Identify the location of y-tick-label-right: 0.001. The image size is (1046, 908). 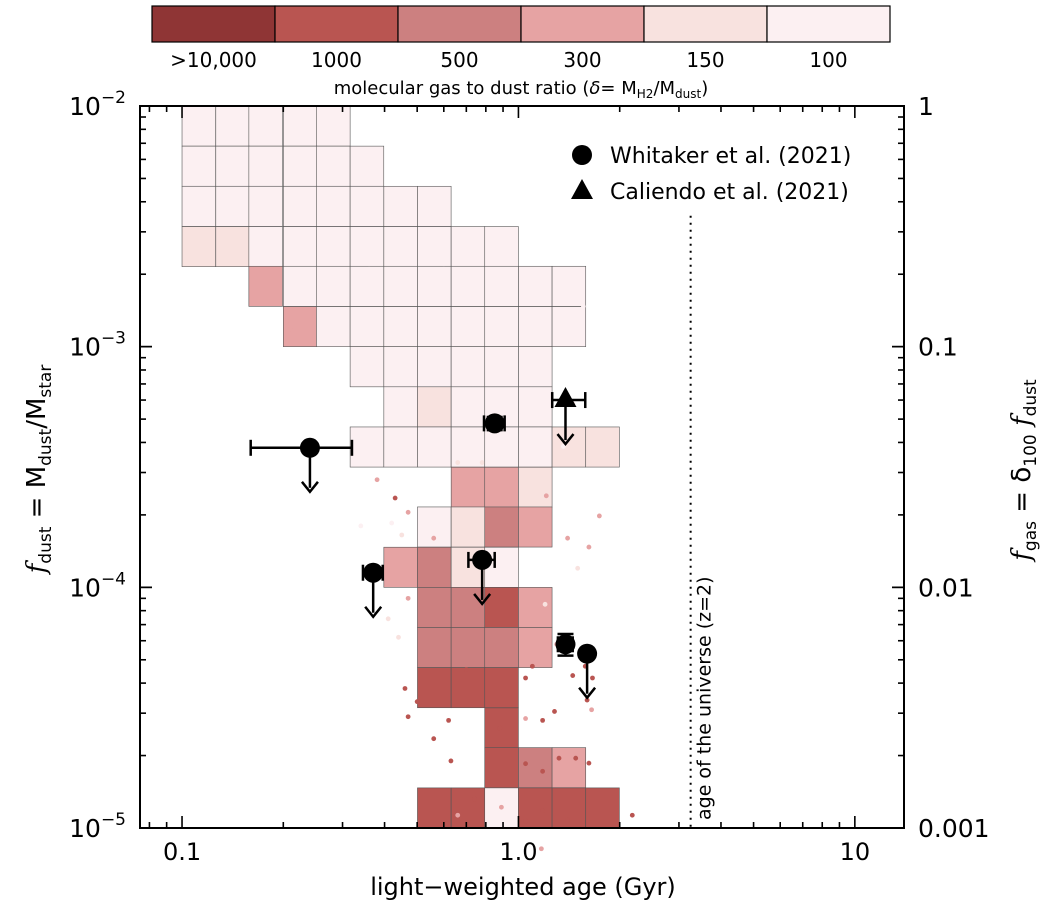
(954, 828).